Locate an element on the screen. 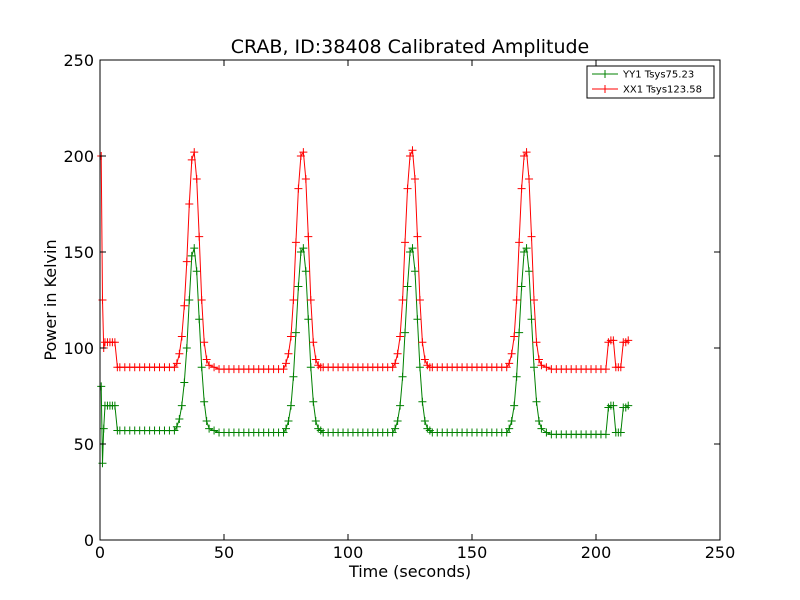 This screenshot has width=800, height=600. x-tick-label: 150 is located at coordinates (472, 552).